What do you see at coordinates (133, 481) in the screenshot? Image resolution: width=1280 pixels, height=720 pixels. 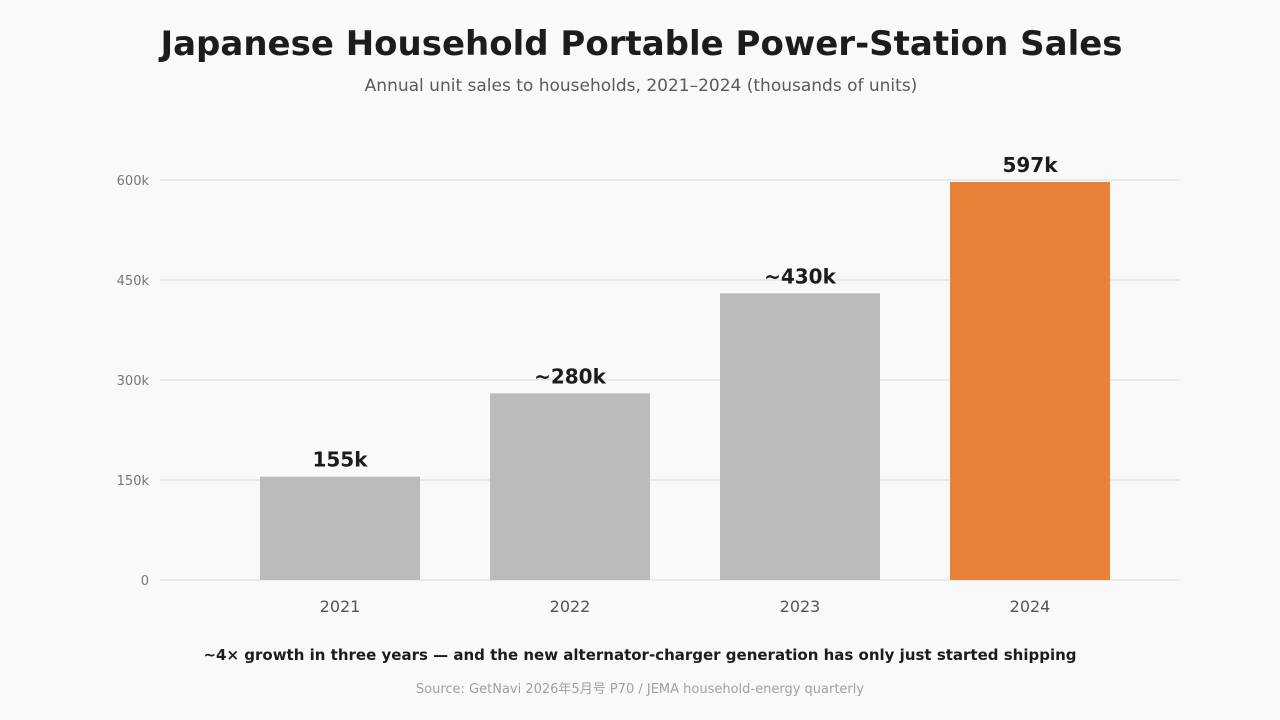 I see `y-tick-label: 150k` at bounding box center [133, 481].